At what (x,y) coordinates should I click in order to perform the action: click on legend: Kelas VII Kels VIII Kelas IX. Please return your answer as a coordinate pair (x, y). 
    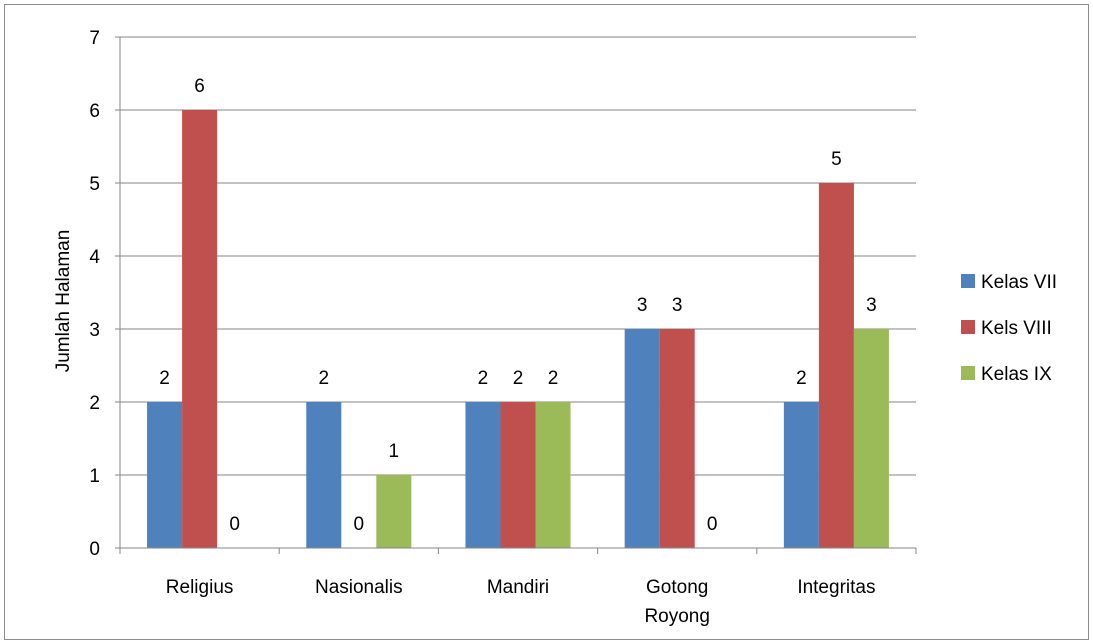
    Looking at the image, I should click on (1009, 328).